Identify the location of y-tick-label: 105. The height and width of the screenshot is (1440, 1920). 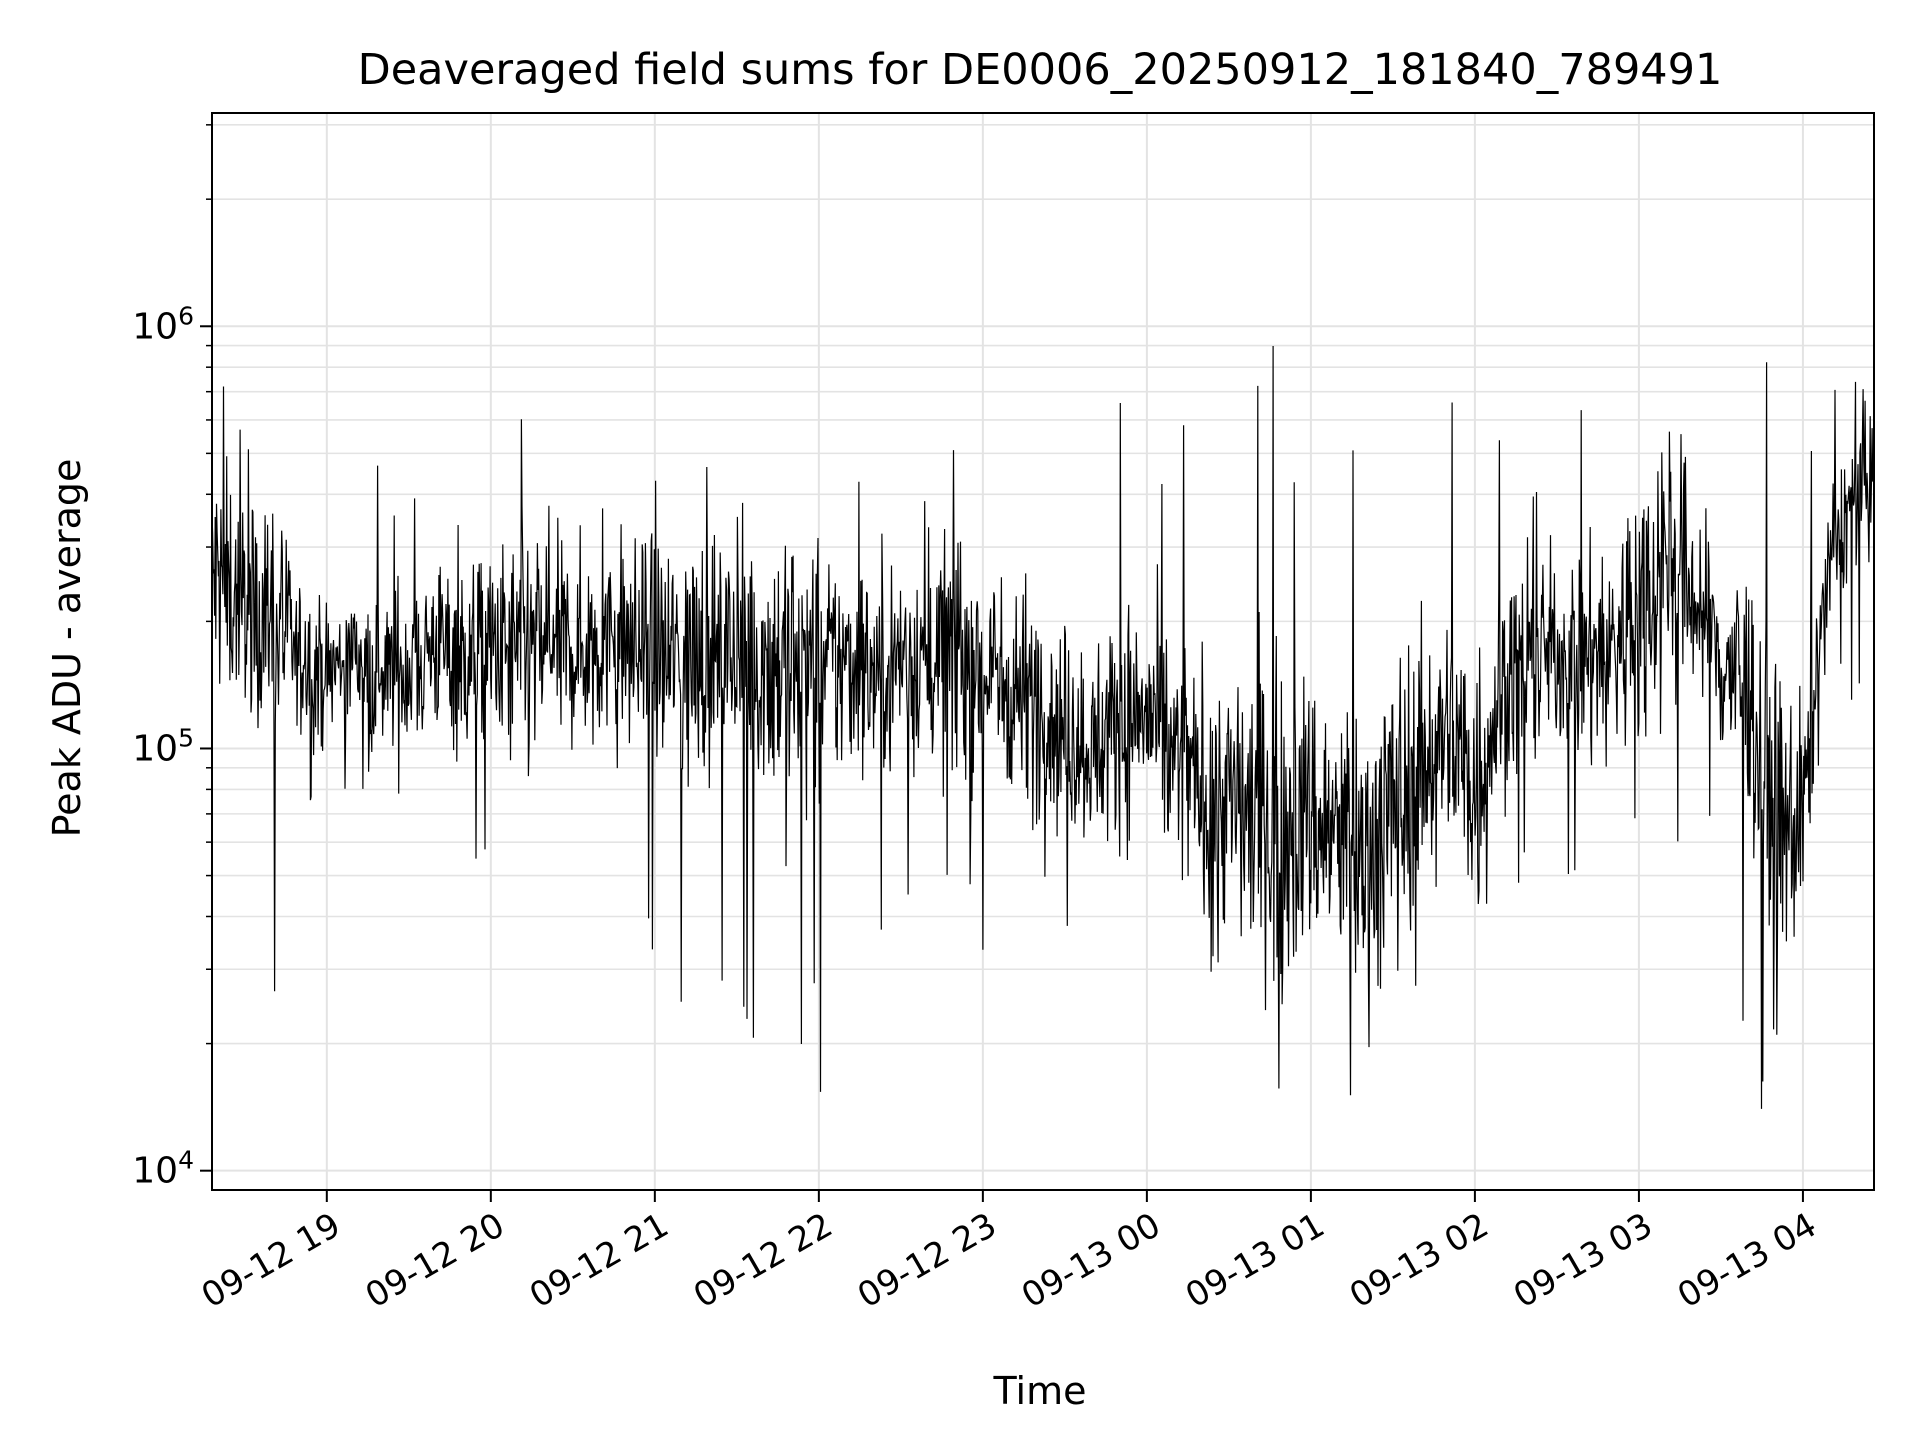
(163, 746).